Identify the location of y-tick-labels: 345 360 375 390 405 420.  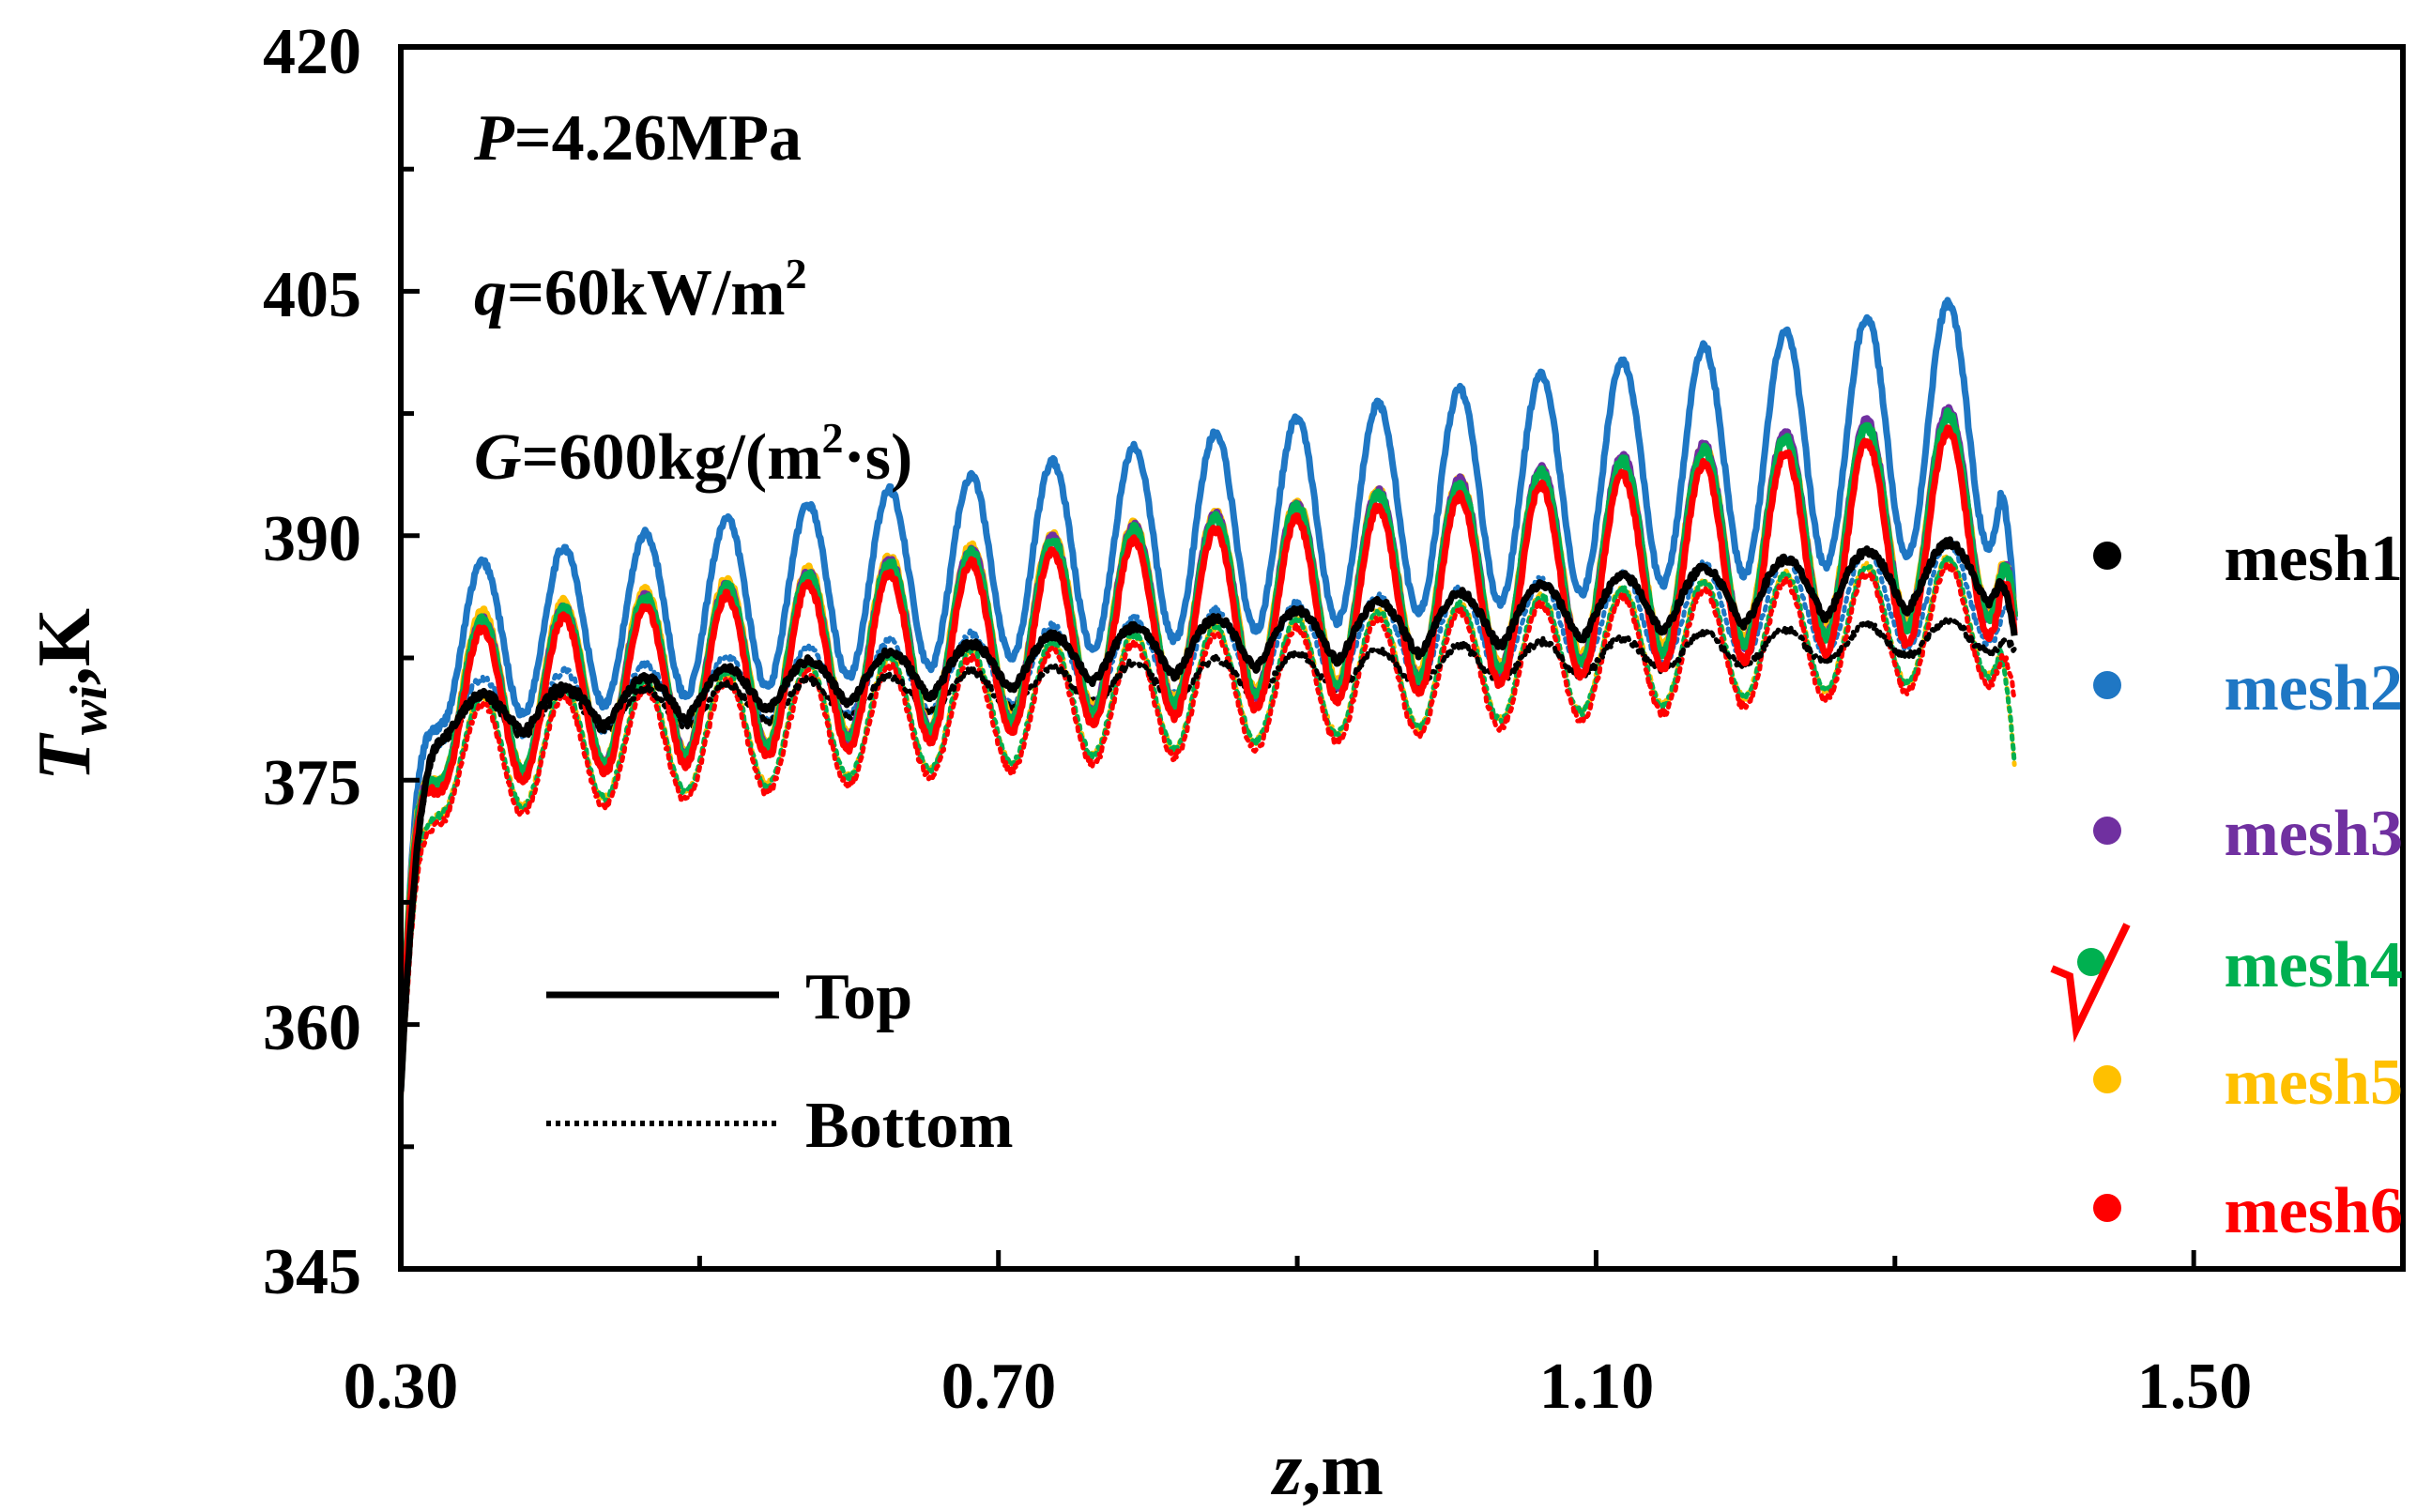
(312, 662).